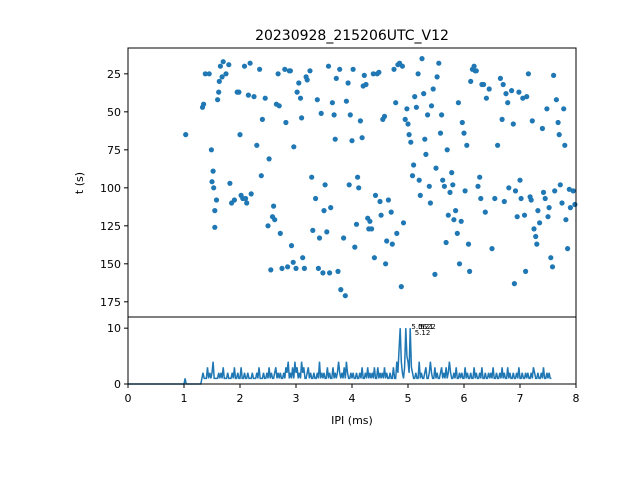 This screenshot has height=480, width=640. I want to click on scatter-y-tick-label: 75, so click(114, 150).